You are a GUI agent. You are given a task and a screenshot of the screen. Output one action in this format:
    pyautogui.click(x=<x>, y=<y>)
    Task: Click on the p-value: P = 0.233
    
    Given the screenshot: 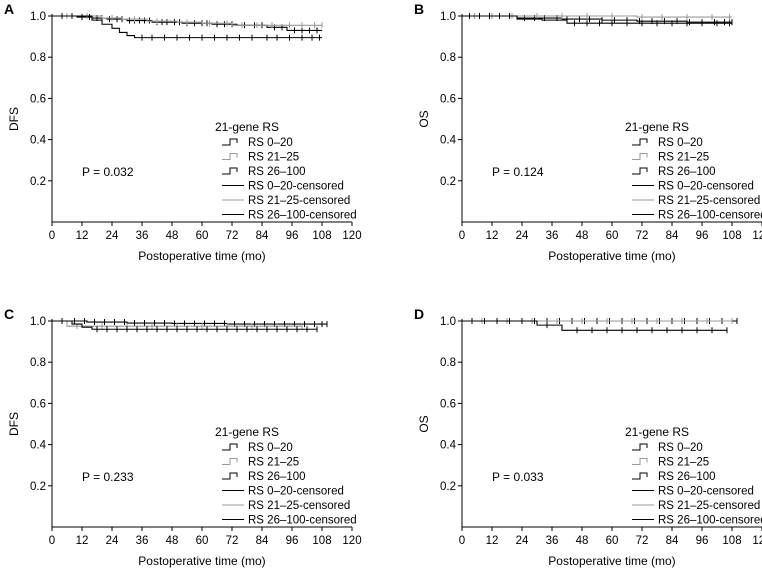 What is the action you would take?
    pyautogui.click(x=108, y=477)
    